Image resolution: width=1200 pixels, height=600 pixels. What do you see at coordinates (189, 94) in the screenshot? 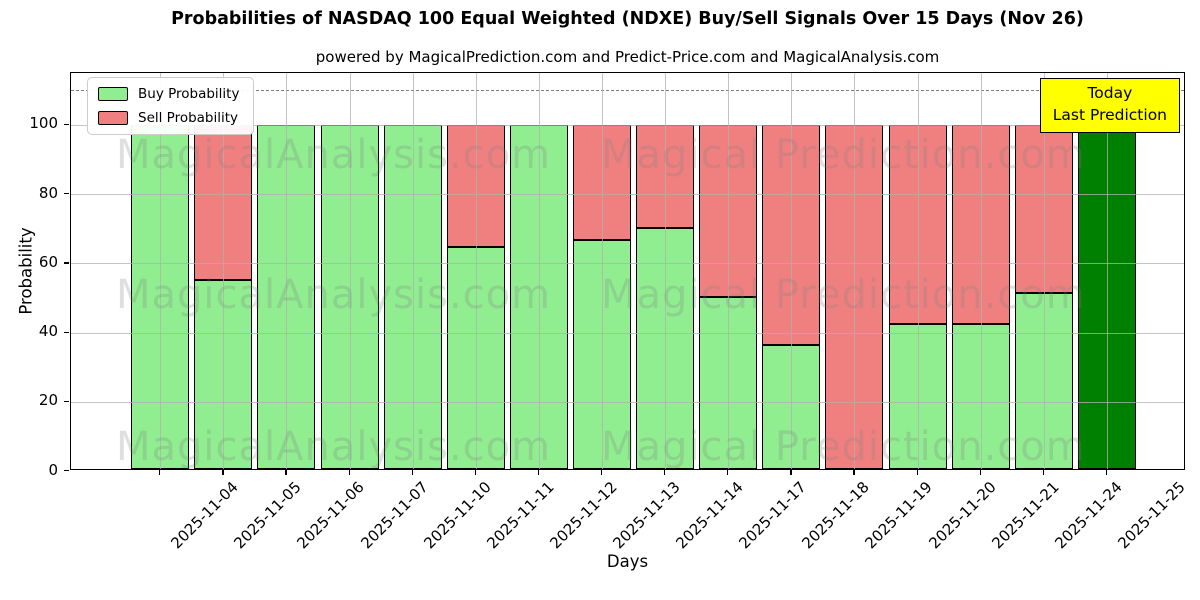
I see `legend-label: Buy Probability` at bounding box center [189, 94].